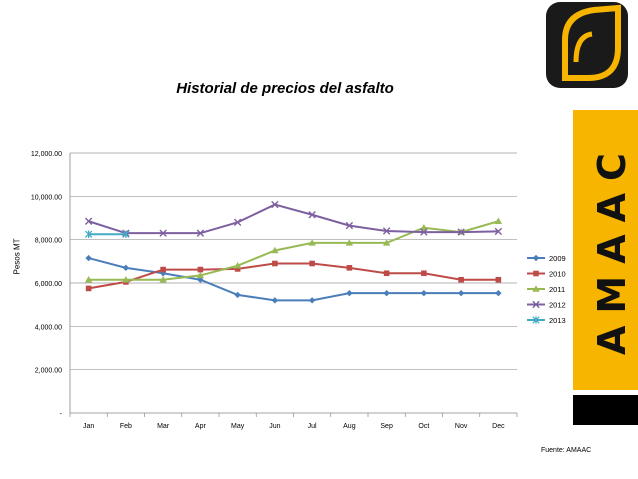 The image size is (638, 479). What do you see at coordinates (48, 241) in the screenshot?
I see `y-tick-label: 8,000.00` at bounding box center [48, 241].